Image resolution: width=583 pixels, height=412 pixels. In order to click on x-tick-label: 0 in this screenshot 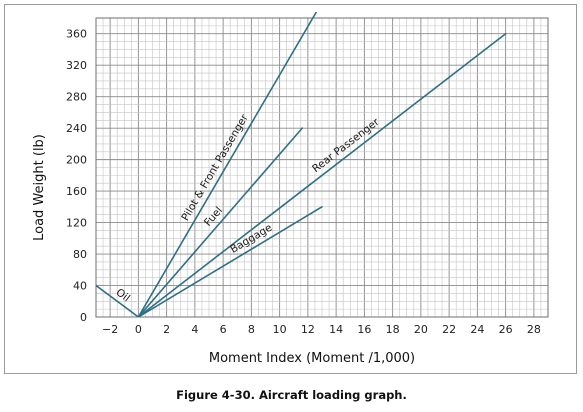, I will do `click(138, 329)`.